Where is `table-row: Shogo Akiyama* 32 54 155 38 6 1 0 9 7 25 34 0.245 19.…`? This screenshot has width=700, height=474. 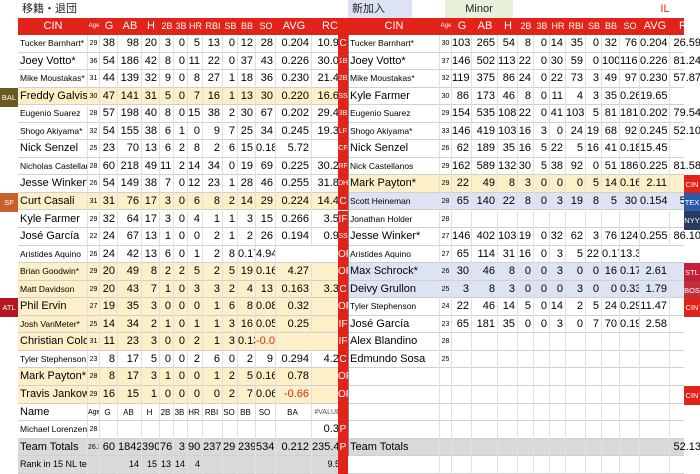 table-row: Shogo Akiyama* 32 54 155 38 6 1 0 9 7 25 34 0.245 19.… is located at coordinates (183, 131).